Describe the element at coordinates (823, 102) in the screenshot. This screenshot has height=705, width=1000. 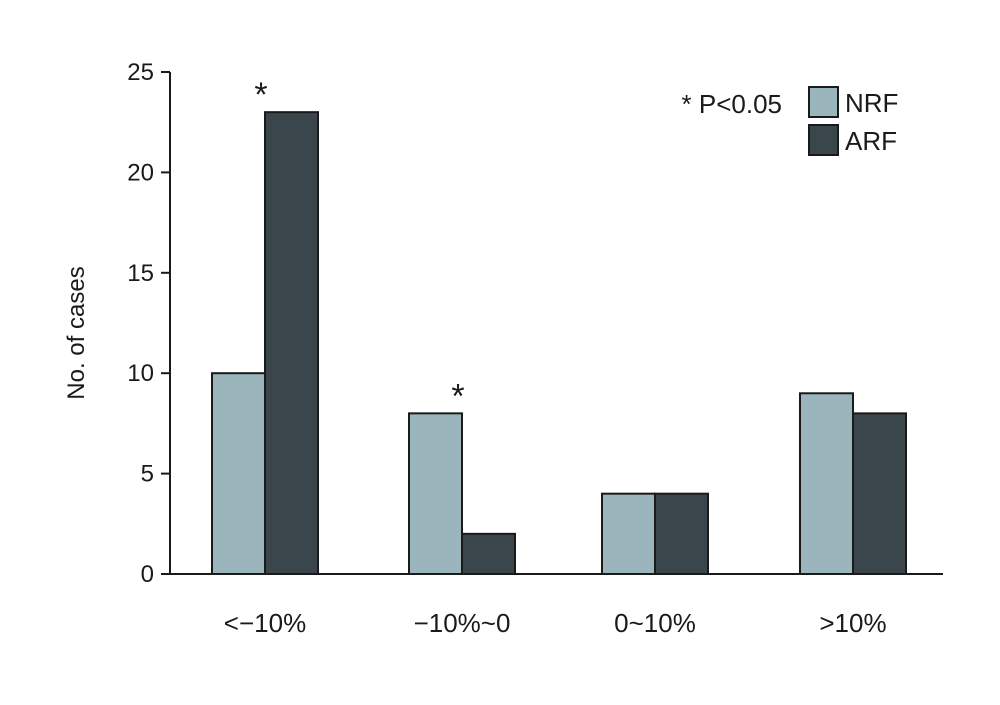
I see `legend-swatch-nrf` at that location.